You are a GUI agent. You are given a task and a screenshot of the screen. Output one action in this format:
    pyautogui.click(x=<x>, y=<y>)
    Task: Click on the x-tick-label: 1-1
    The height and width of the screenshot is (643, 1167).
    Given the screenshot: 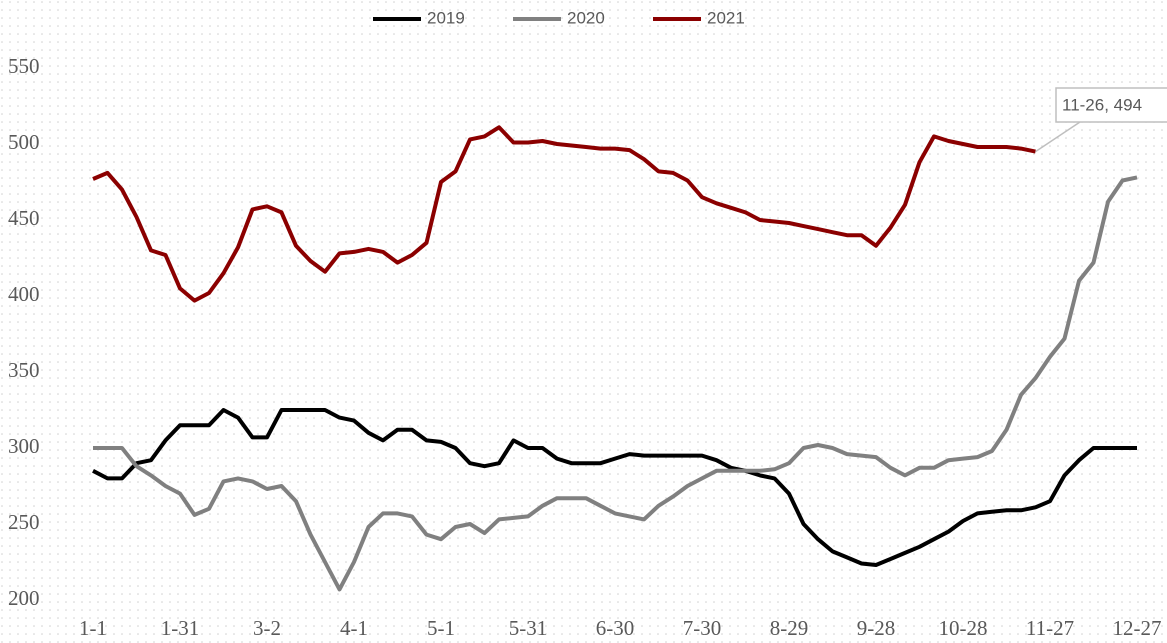 What is the action you would take?
    pyautogui.click(x=93, y=628)
    